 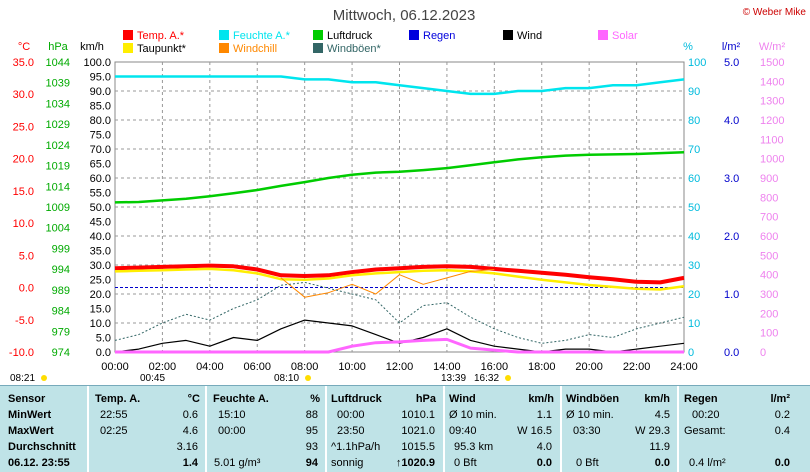 What do you see at coordinates (694, 324) in the screenshot?
I see `y-tick-label: 10` at bounding box center [694, 324].